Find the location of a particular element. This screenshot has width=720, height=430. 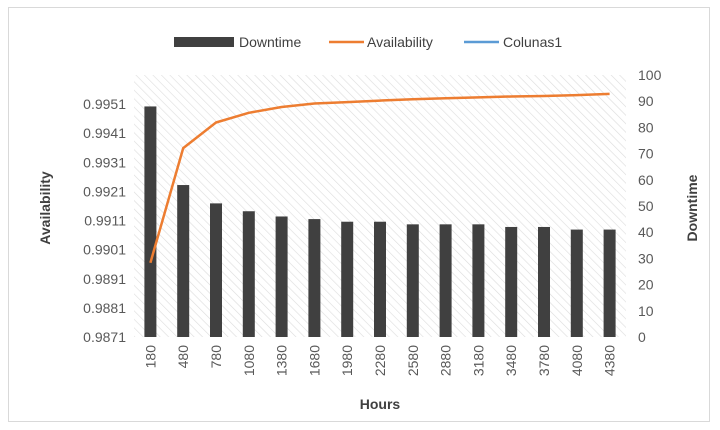

y-tick-label: 0.9931 is located at coordinates (104, 162).